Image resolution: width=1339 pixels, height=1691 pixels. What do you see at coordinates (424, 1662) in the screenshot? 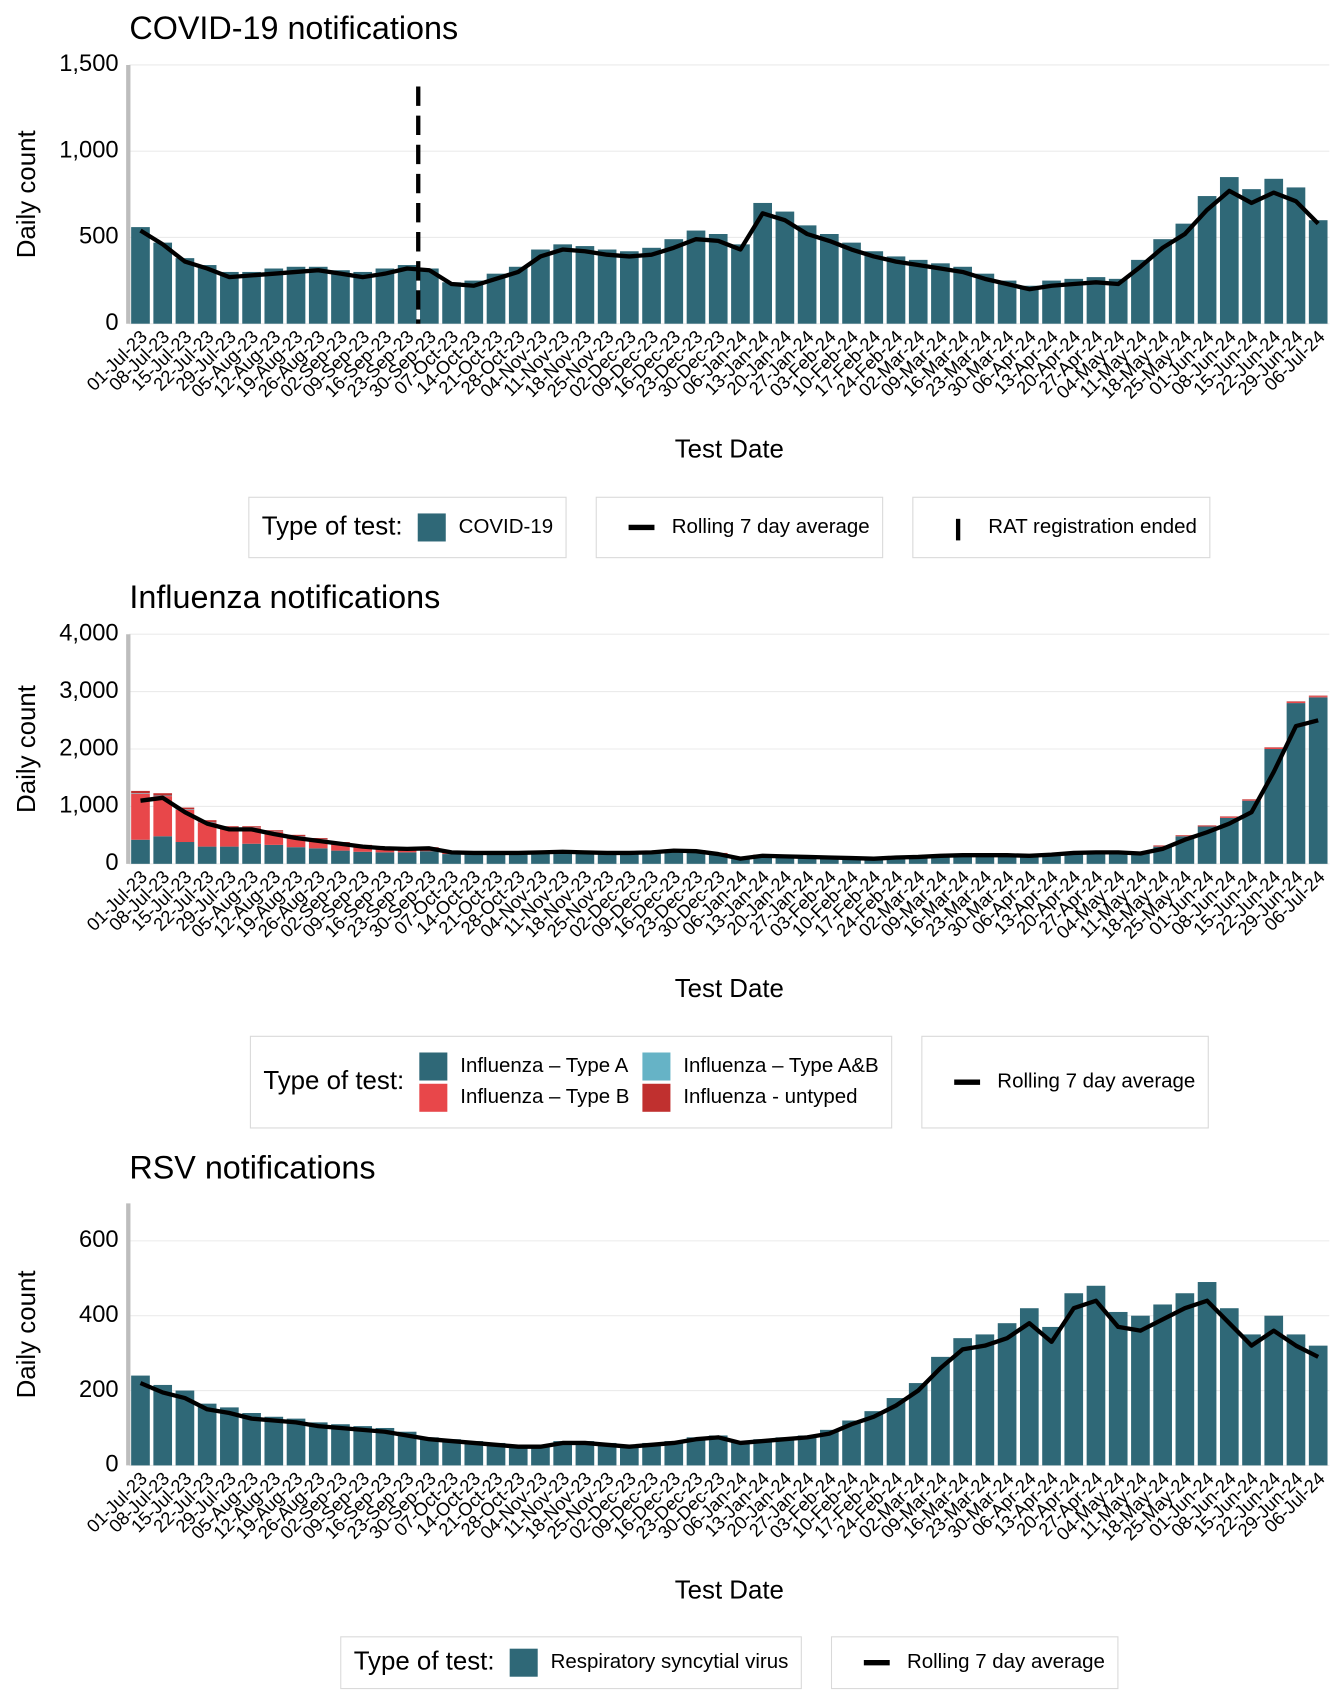
I see `legend-title: Type of test:` at bounding box center [424, 1662].